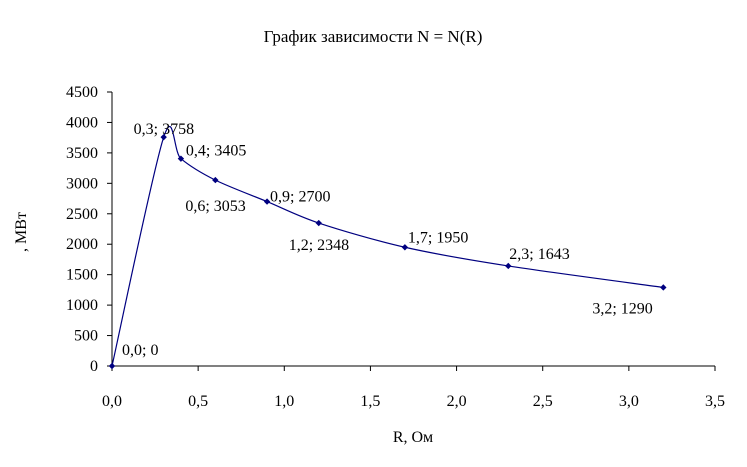 Image resolution: width=747 pixels, height=467 pixels. I want to click on data-label: 1,2; 2348, so click(319, 245).